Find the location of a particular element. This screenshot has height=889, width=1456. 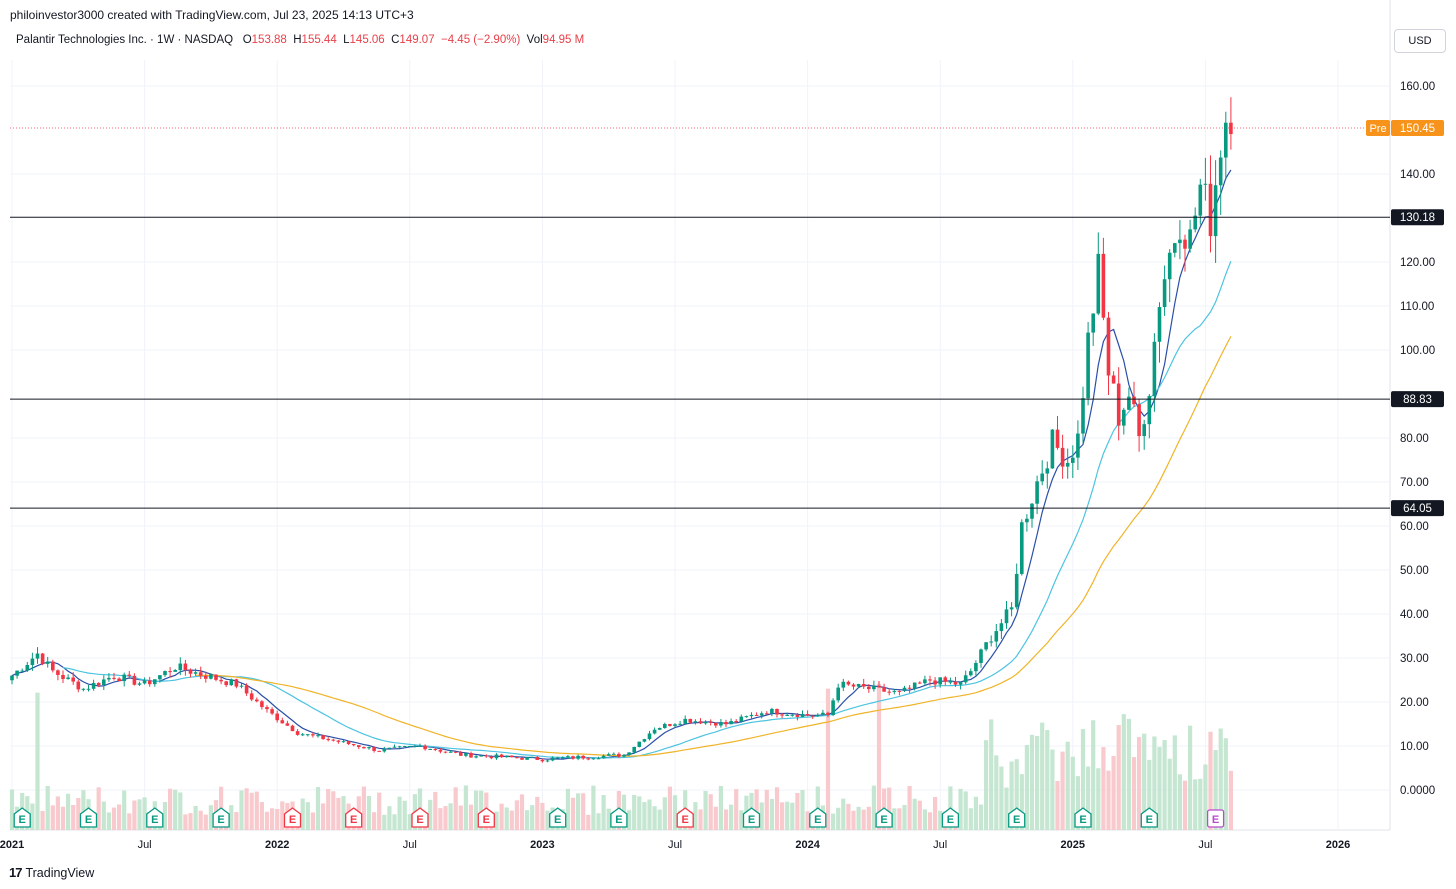

change-value: −4.45 (−2.90%) is located at coordinates (481, 40).